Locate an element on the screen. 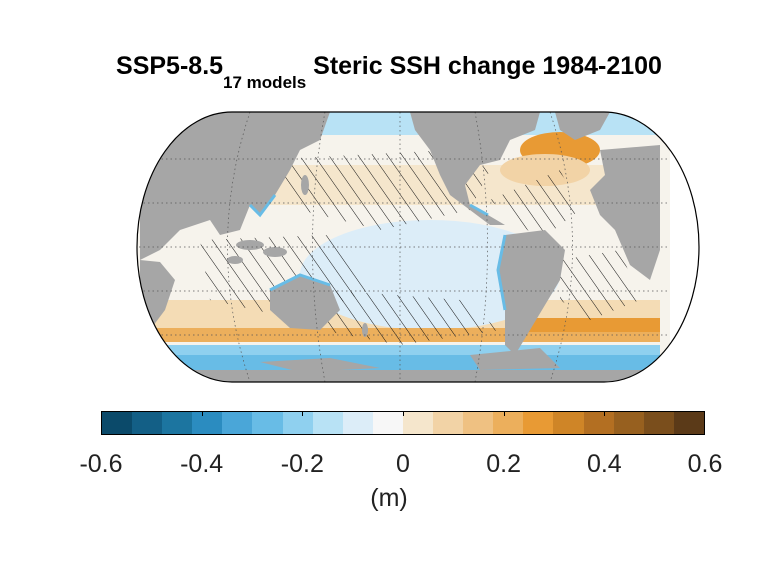  colorbar-tick-label: -0.6 is located at coordinates (101, 464).